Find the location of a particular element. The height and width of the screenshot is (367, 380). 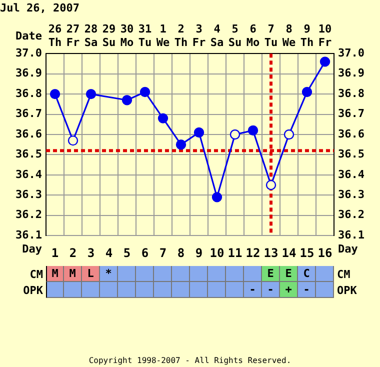

x-tick-label: 4 Sa is located at coordinates (217, 35).